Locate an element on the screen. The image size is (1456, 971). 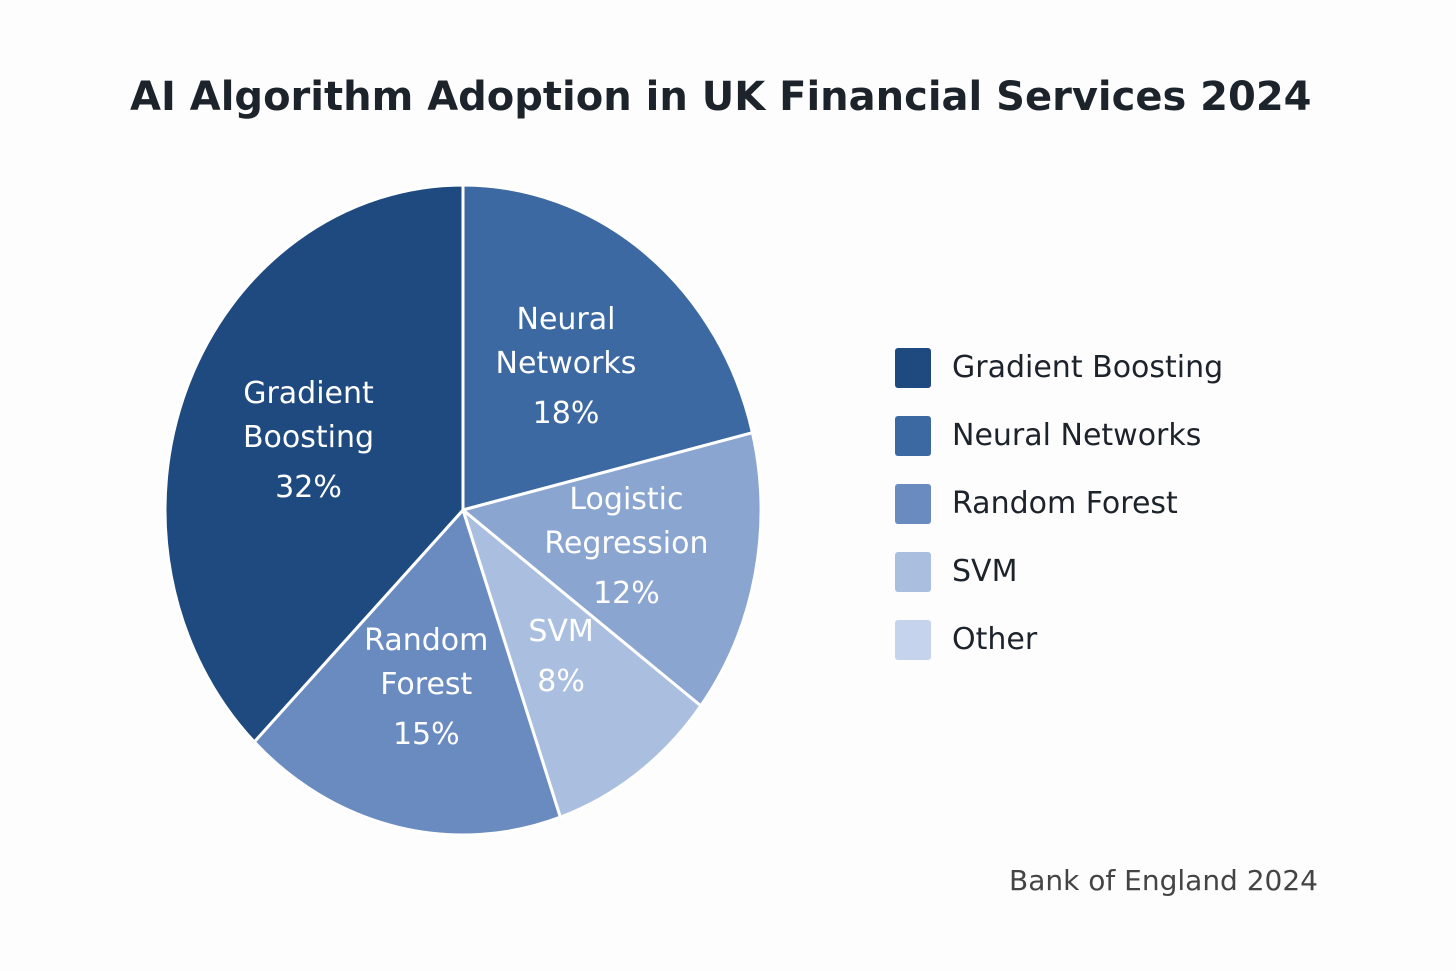
legend-label: Gradient Boosting is located at coordinates (1088, 367).